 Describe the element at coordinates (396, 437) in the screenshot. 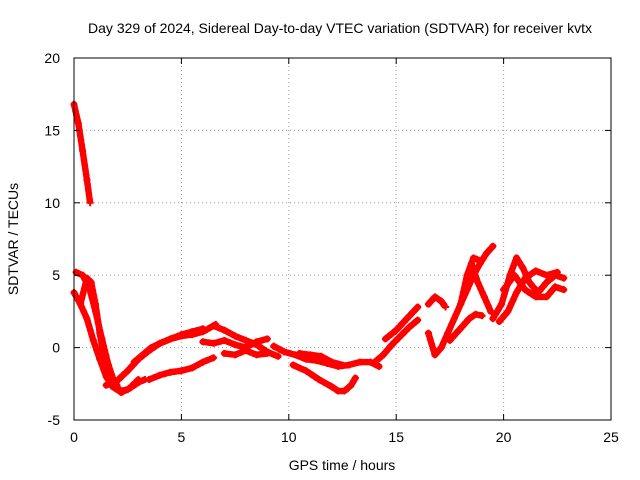

I see `x-tick-label: 15` at that location.